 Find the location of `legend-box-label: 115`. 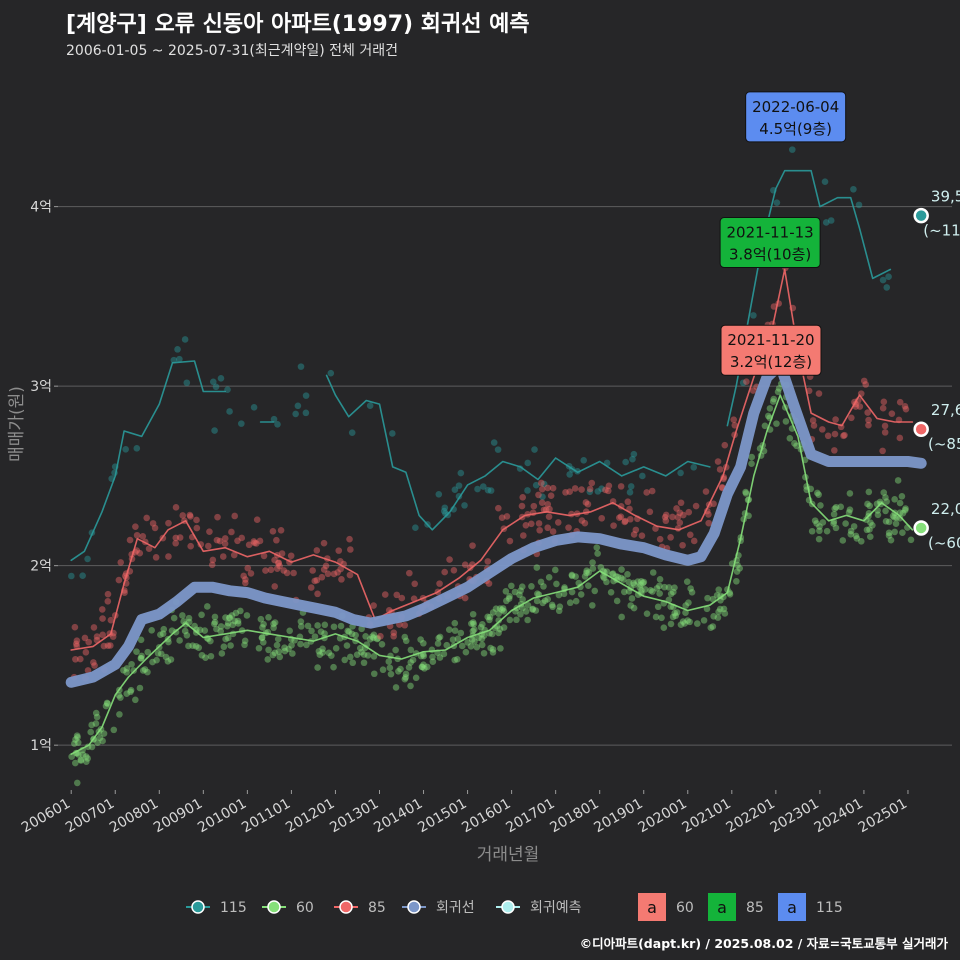

legend-box-label: 115 is located at coordinates (829, 908).